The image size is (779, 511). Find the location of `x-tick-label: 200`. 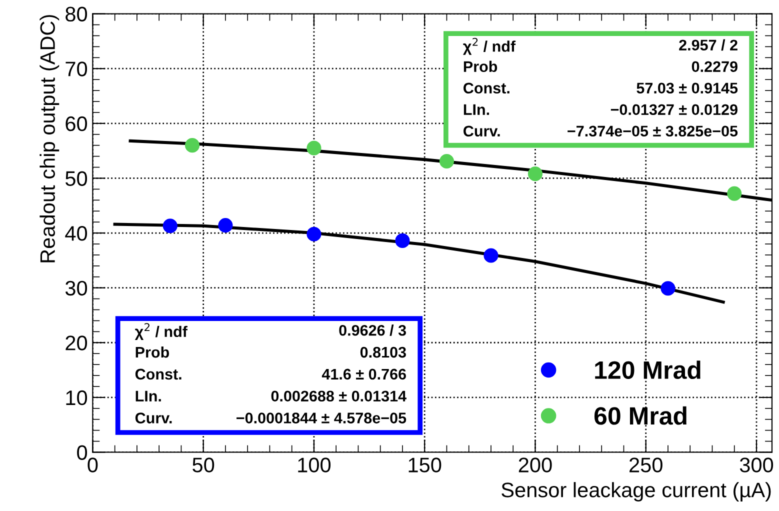

x-tick-label: 200 is located at coordinates (535, 465).